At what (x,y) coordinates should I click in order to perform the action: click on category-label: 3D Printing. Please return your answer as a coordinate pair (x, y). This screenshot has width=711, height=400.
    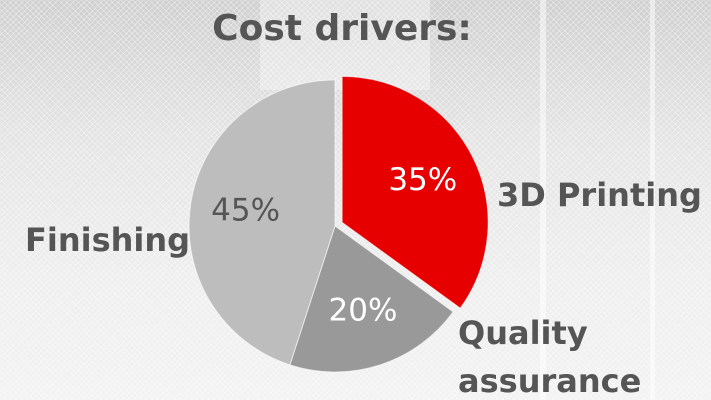
    Looking at the image, I should click on (599, 195).